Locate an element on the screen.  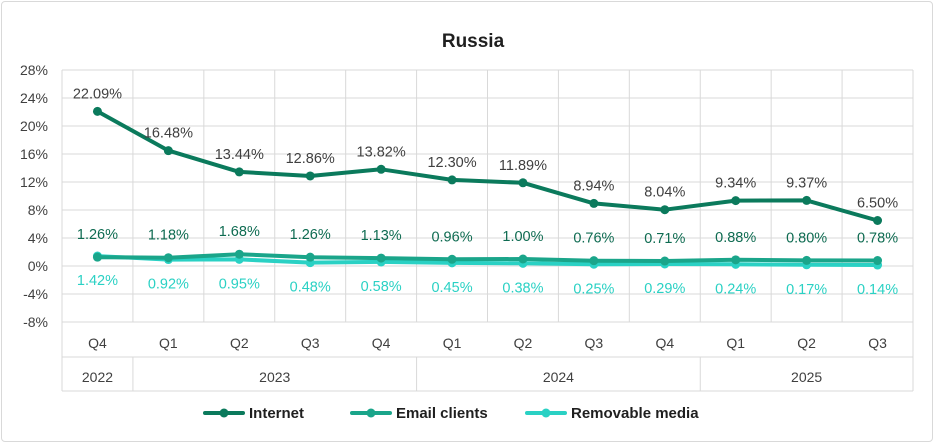
y-tick-label: 28% is located at coordinates (34, 70).